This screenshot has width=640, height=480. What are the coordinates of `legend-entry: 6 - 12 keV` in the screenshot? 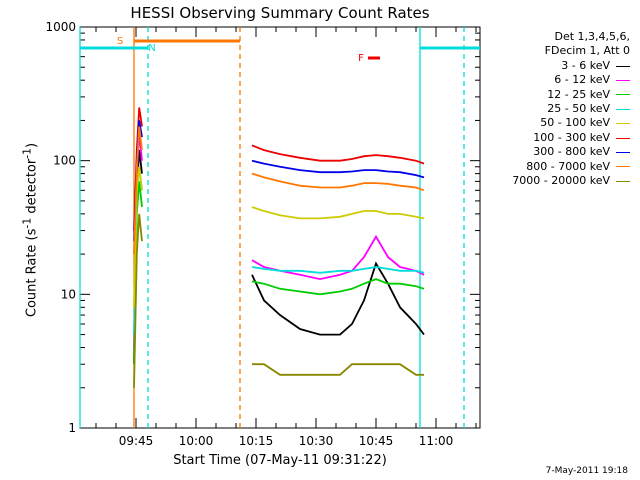 It's located at (571, 80).